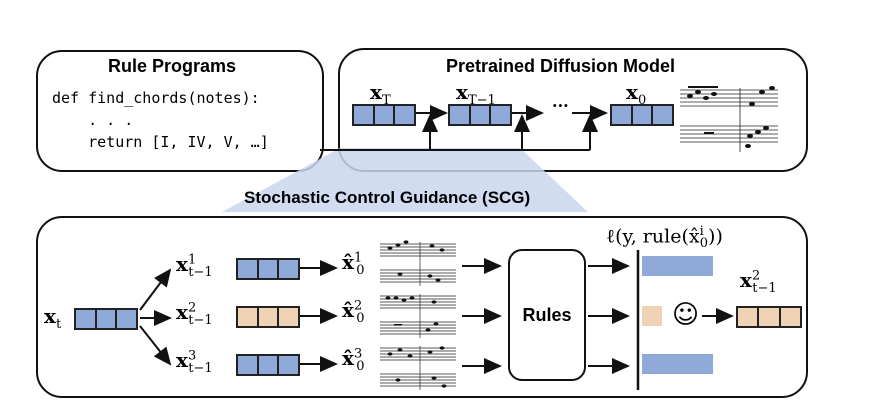  What do you see at coordinates (380, 94) in the screenshot?
I see `x-T-label: xT` at bounding box center [380, 94].